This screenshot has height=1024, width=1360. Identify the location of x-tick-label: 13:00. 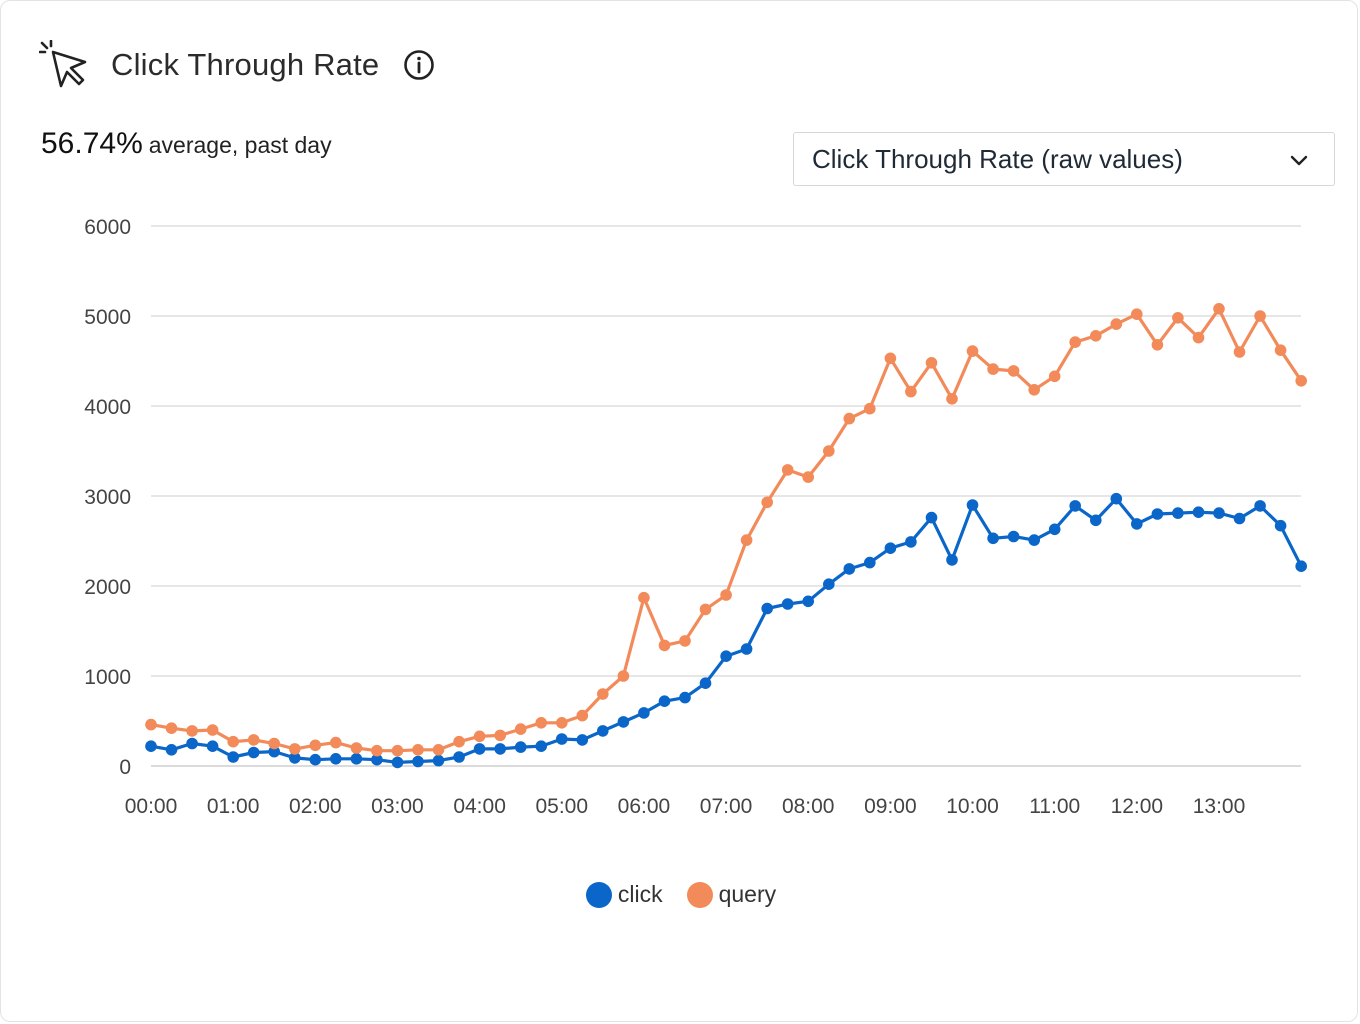
(1219, 806).